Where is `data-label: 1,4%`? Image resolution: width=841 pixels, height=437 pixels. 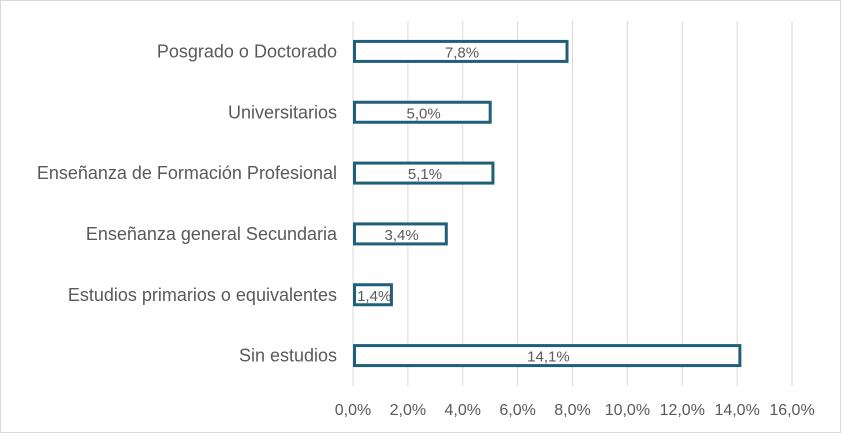 data-label: 1,4% is located at coordinates (374, 296).